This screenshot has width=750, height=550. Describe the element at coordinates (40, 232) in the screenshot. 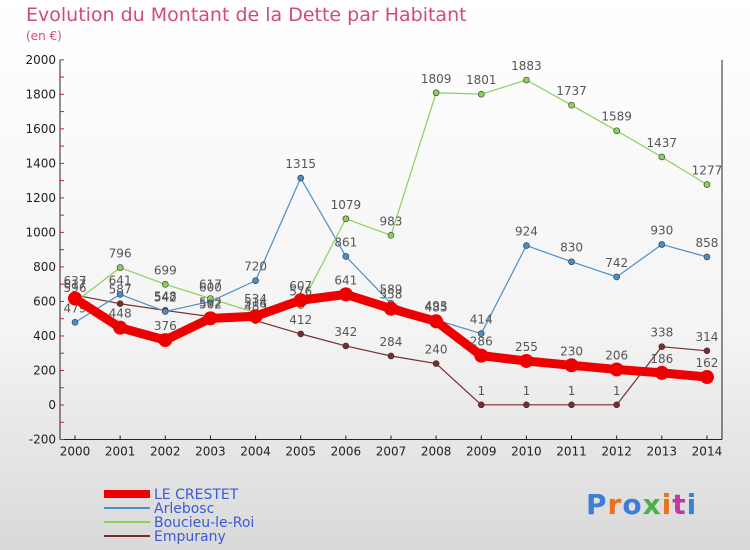

I see `y-tick-label: 1000` at that location.